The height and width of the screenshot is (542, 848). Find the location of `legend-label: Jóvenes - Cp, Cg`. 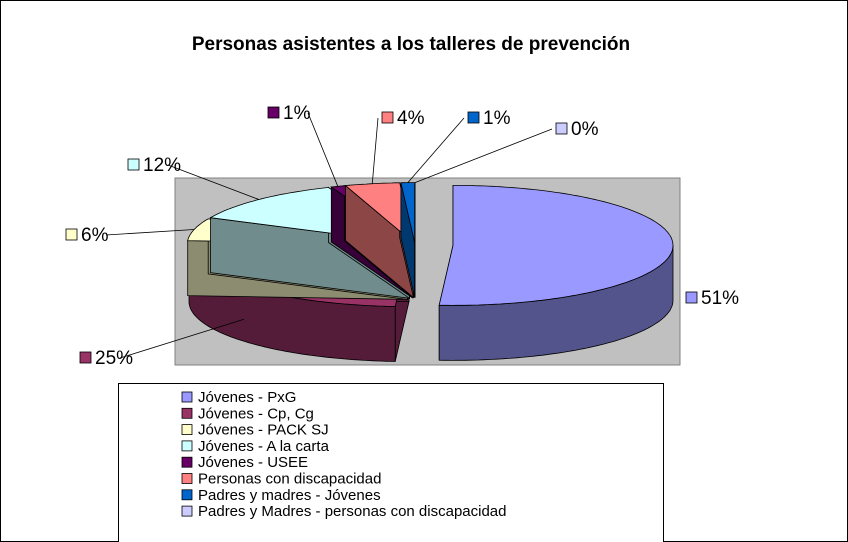

legend-label: Jóvenes - Cp, Cg is located at coordinates (256, 413).